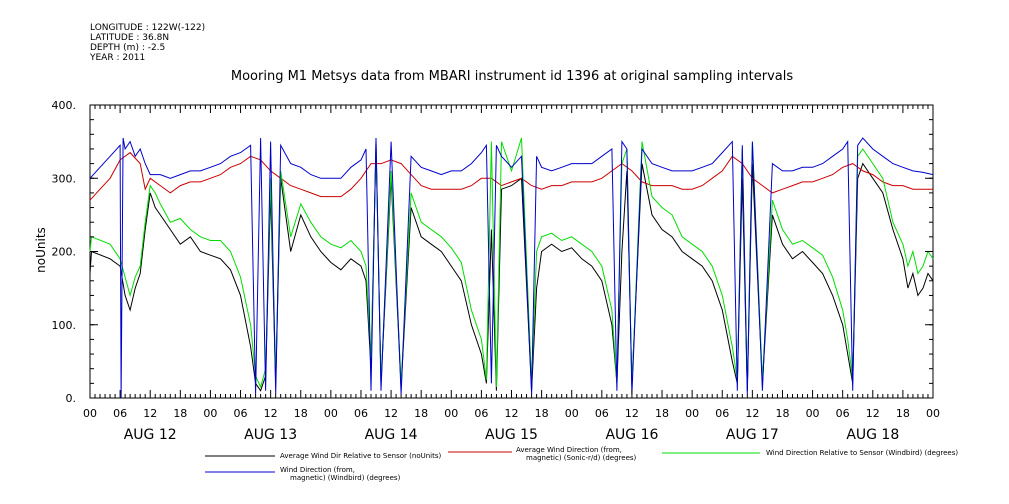 This screenshot has width=1009, height=504. I want to click on day-label: AUG 18, so click(872, 435).